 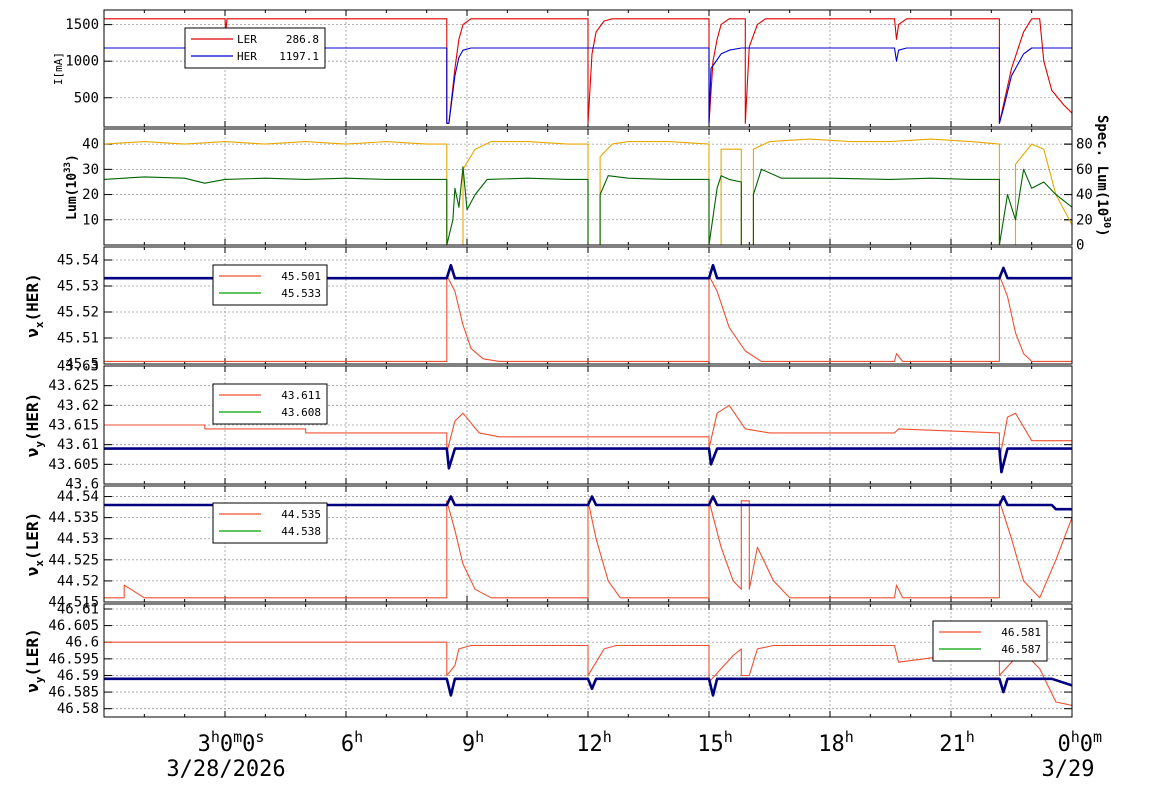 I want to click on y-tick-label: 1000, so click(x=82, y=62).